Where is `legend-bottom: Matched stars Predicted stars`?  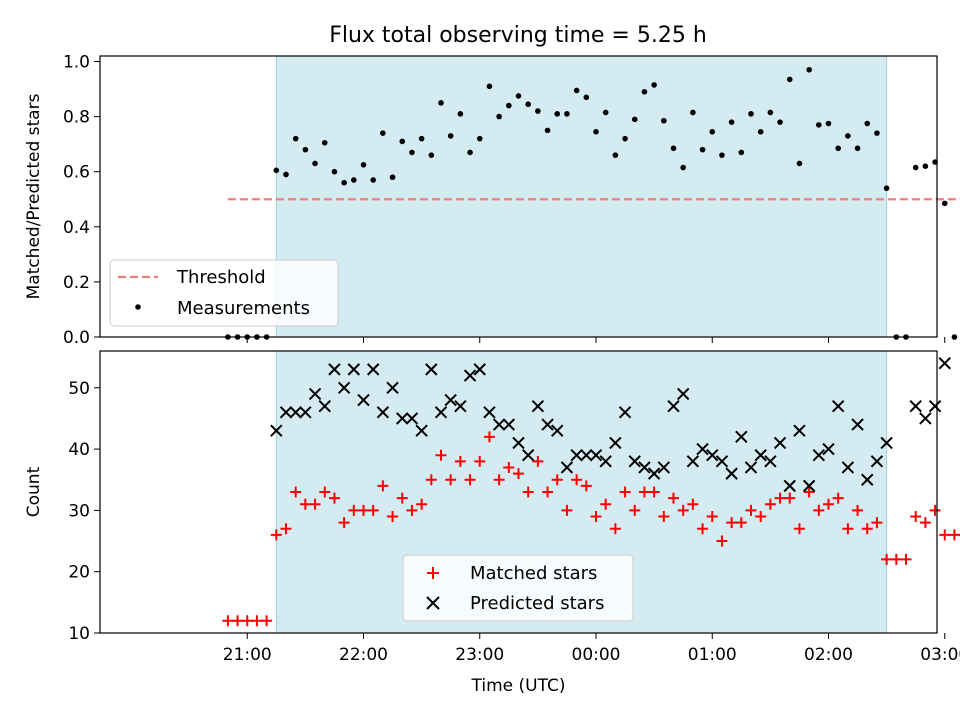 legend-bottom: Matched stars Predicted stars is located at coordinates (518, 588).